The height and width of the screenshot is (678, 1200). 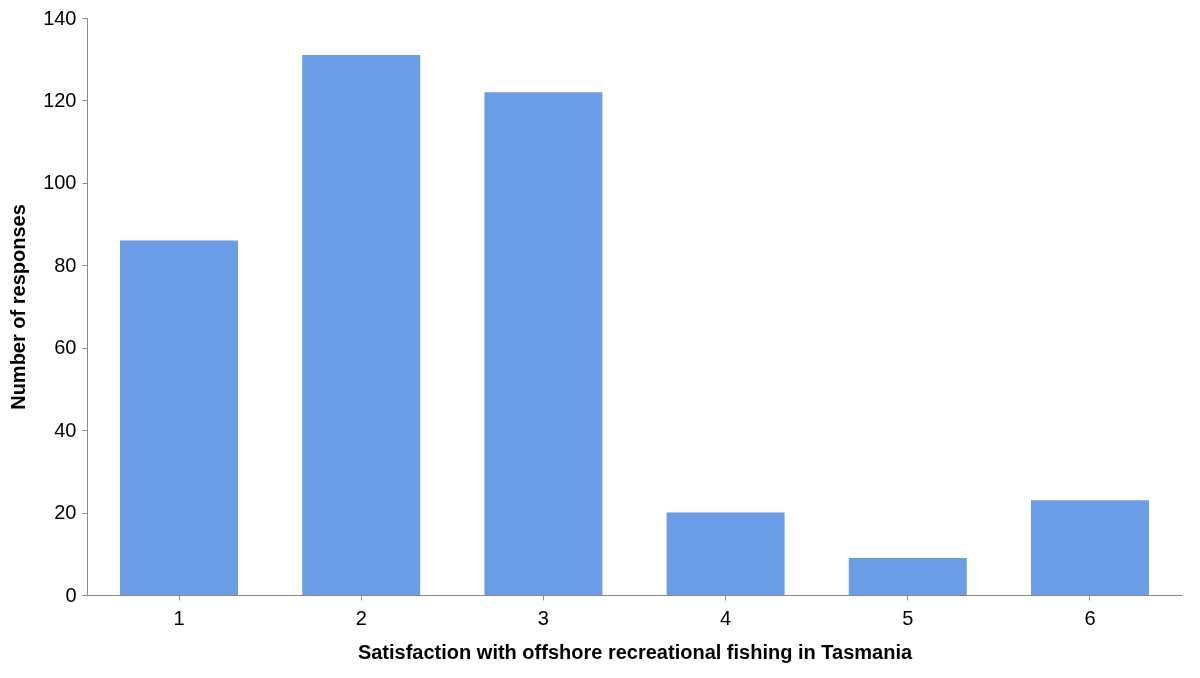 What do you see at coordinates (65, 512) in the screenshot?
I see `y-tick-label: 20` at bounding box center [65, 512].